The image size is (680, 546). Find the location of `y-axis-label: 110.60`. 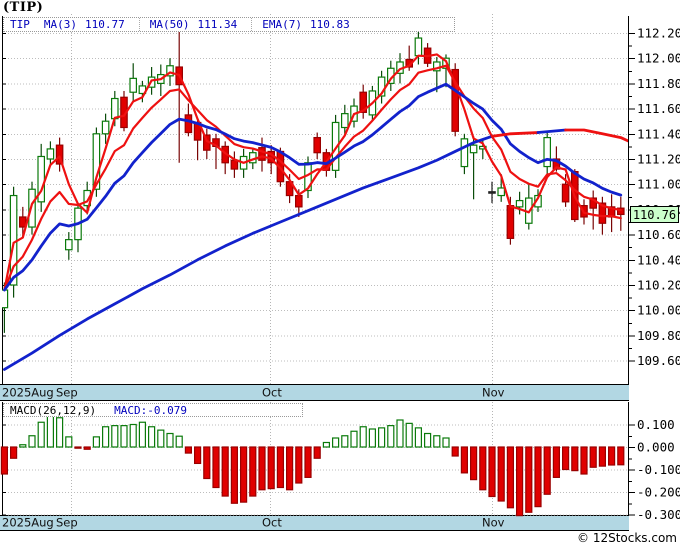

y-axis-label: 110.60 is located at coordinates (658, 234).